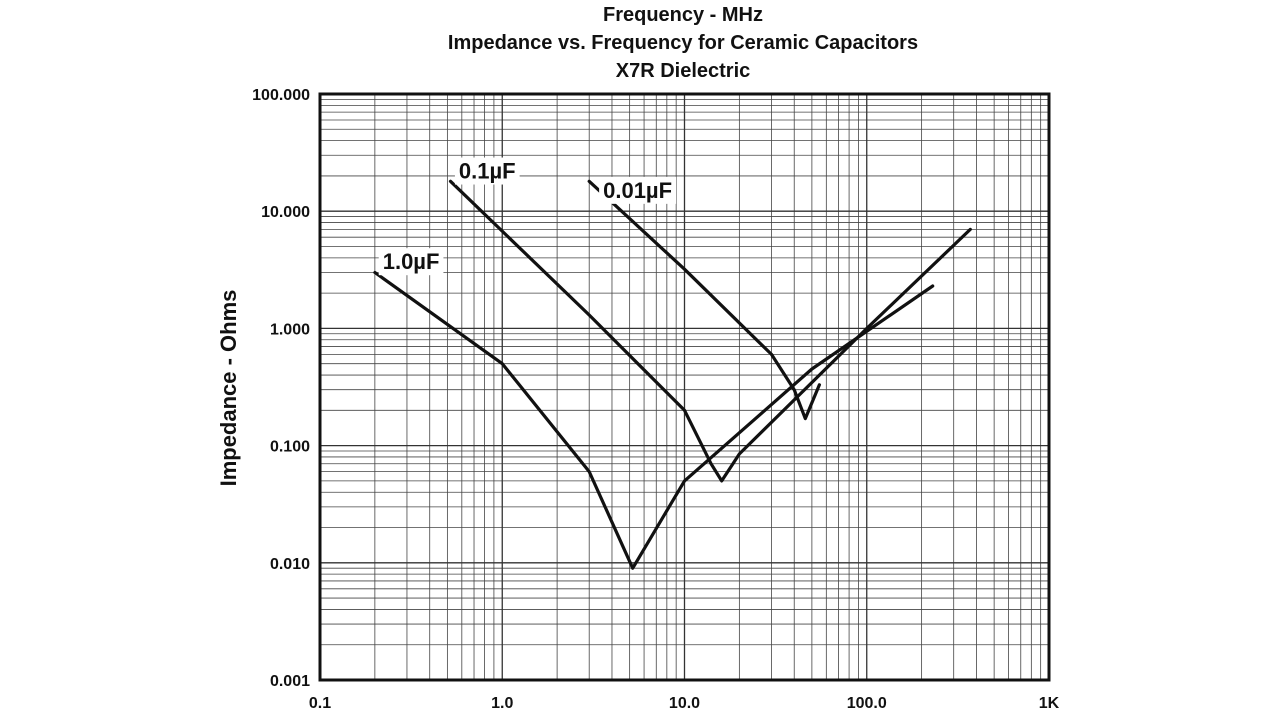 The image size is (1280, 720). Describe the element at coordinates (867, 703) in the screenshot. I see `x-tick-label: 100.0` at that location.